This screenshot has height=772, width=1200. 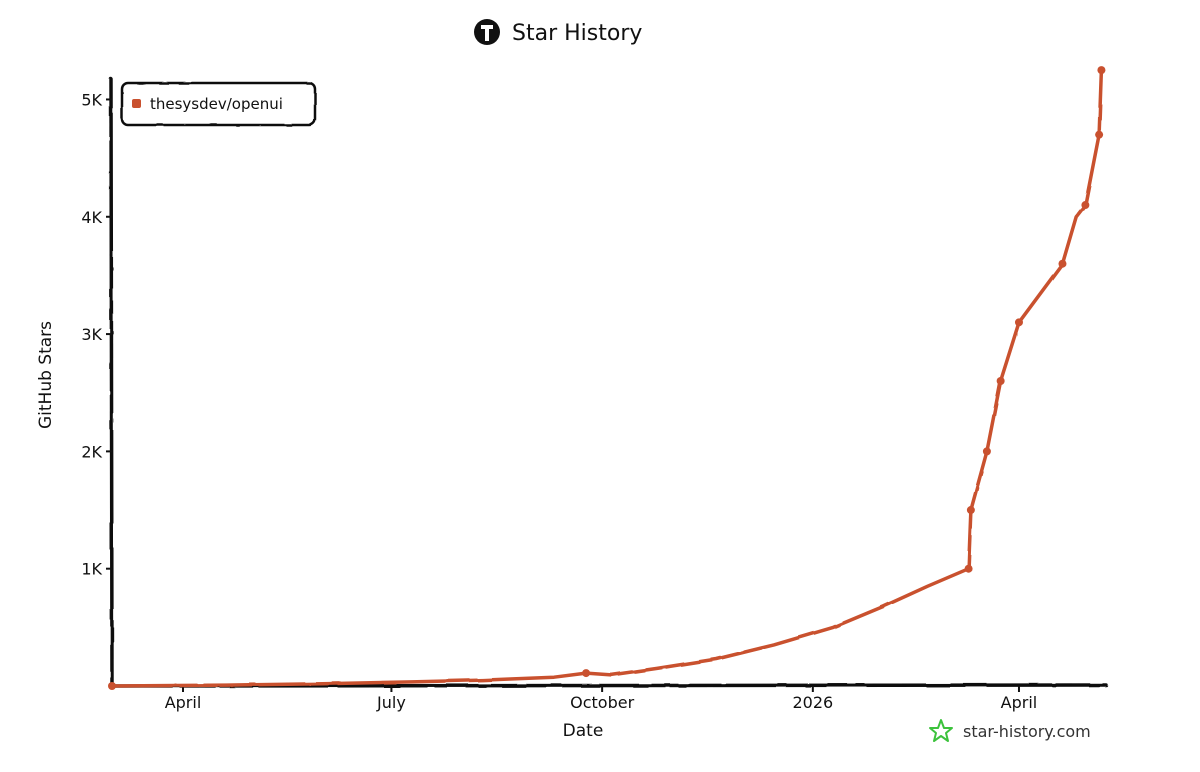 I want to click on legend-swatch, so click(x=136, y=103).